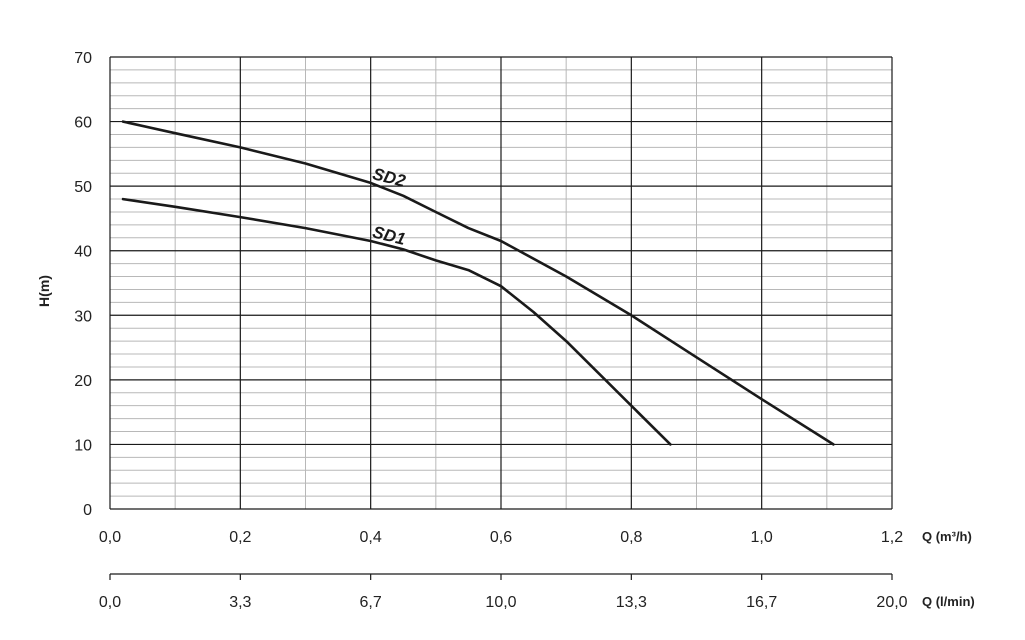  What do you see at coordinates (631, 537) in the screenshot?
I see `x-tick-label: 0,8` at bounding box center [631, 537].